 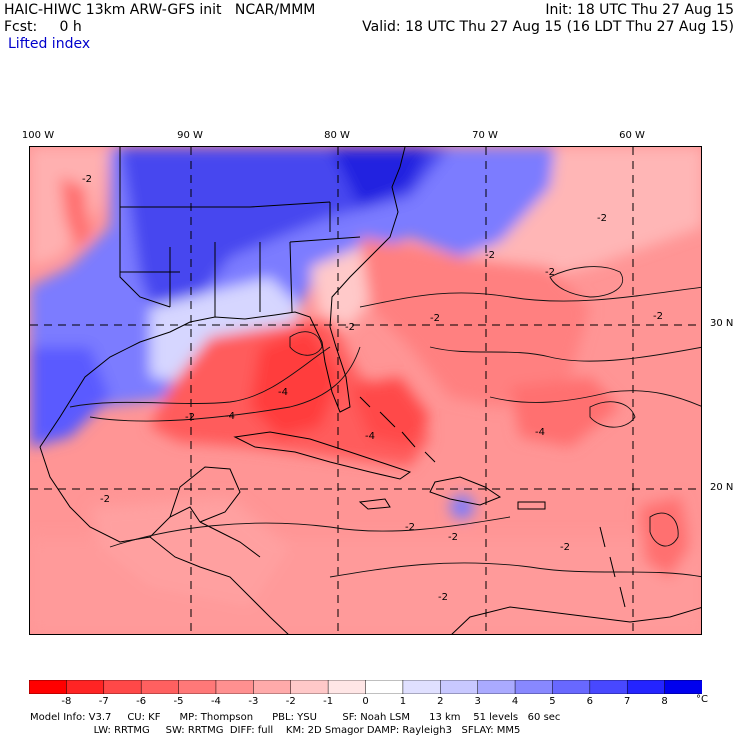 I want to click on colorbar-tick-label: -1, so click(x=328, y=701).